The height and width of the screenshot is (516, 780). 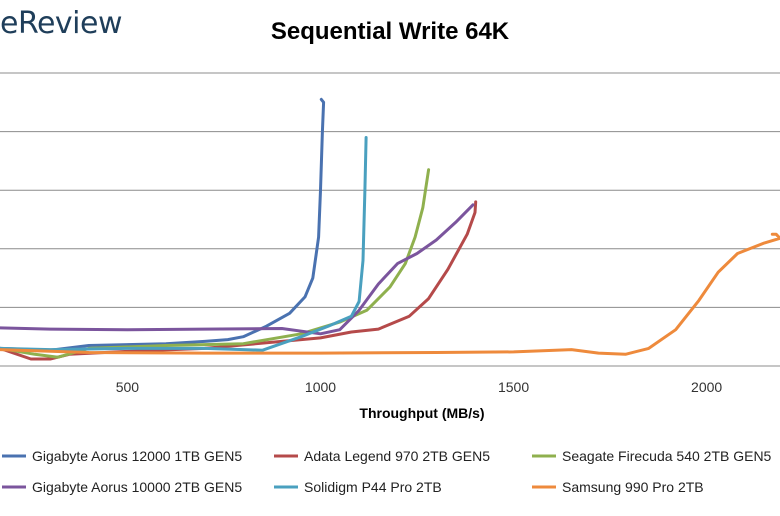 What do you see at coordinates (513, 387) in the screenshot?
I see `x-tick-label: 1500` at bounding box center [513, 387].